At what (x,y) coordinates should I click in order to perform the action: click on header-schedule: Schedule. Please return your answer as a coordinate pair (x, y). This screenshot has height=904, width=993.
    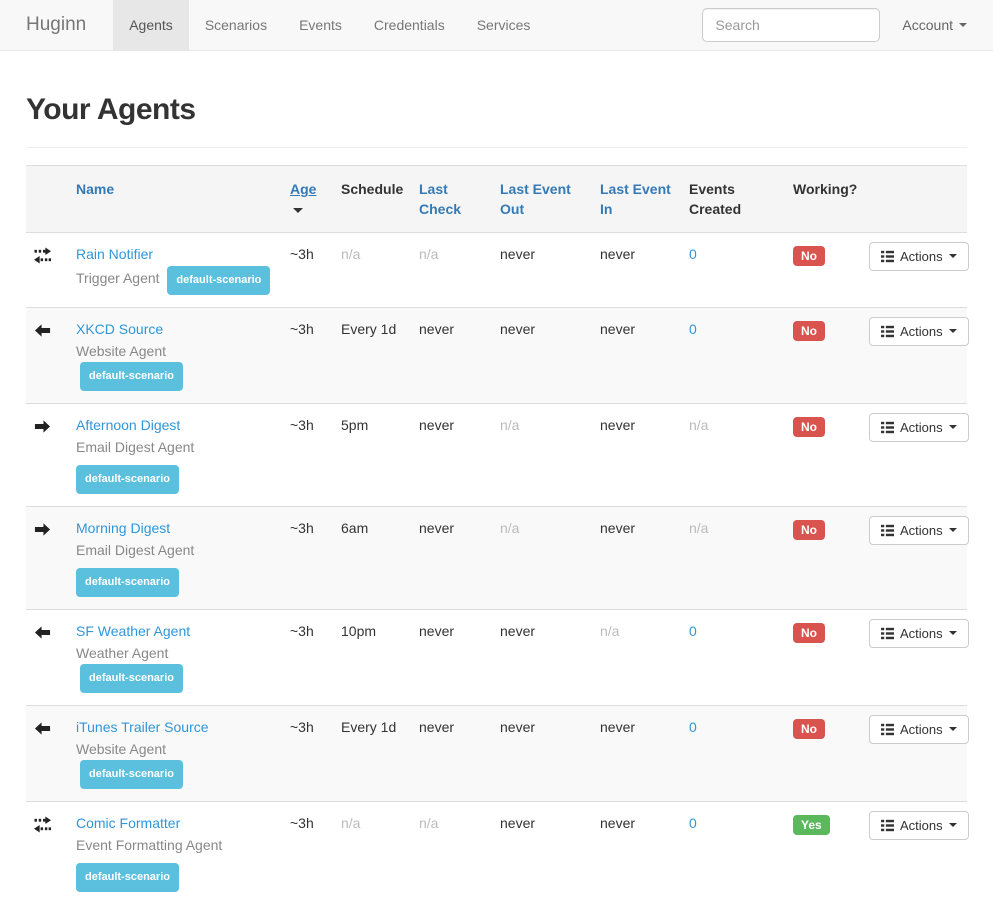
    Looking at the image, I should click on (372, 199).